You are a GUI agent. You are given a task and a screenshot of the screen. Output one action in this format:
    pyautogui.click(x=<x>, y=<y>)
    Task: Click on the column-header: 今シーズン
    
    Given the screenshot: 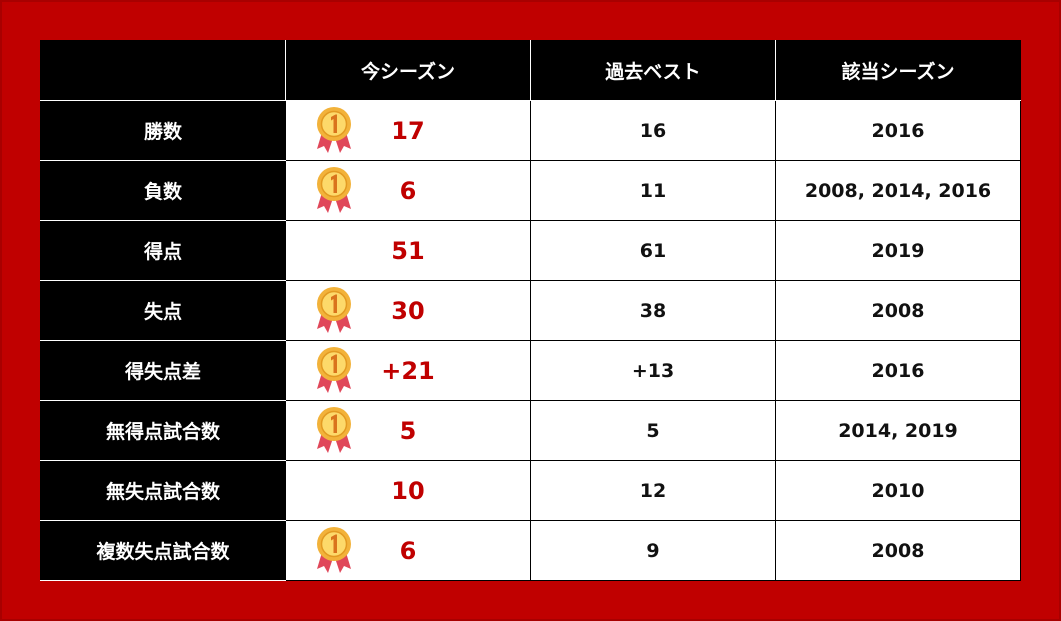 What is the action you would take?
    pyautogui.click(x=408, y=70)
    